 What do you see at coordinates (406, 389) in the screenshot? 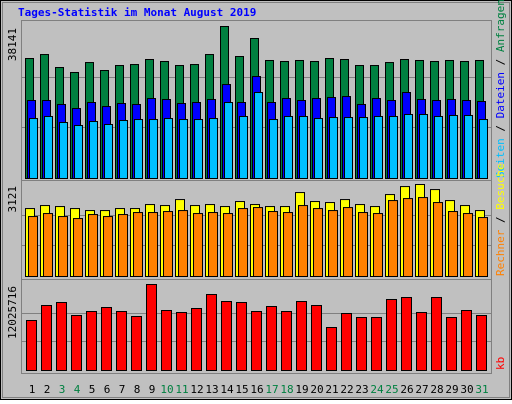
I see `x-tick-label: 26` at bounding box center [406, 389].